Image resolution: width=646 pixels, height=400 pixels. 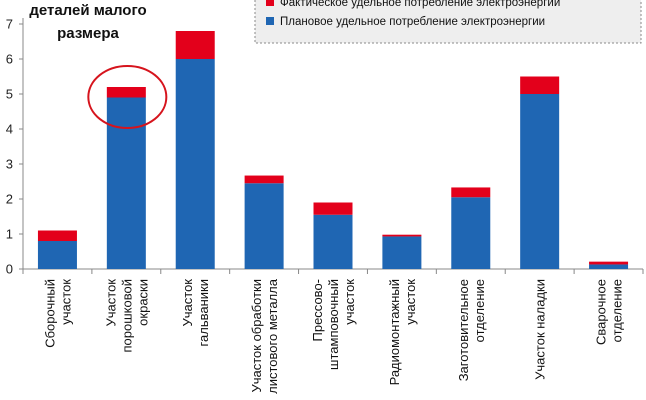 I want to click on category-label-line: окраски, so click(x=142, y=302).